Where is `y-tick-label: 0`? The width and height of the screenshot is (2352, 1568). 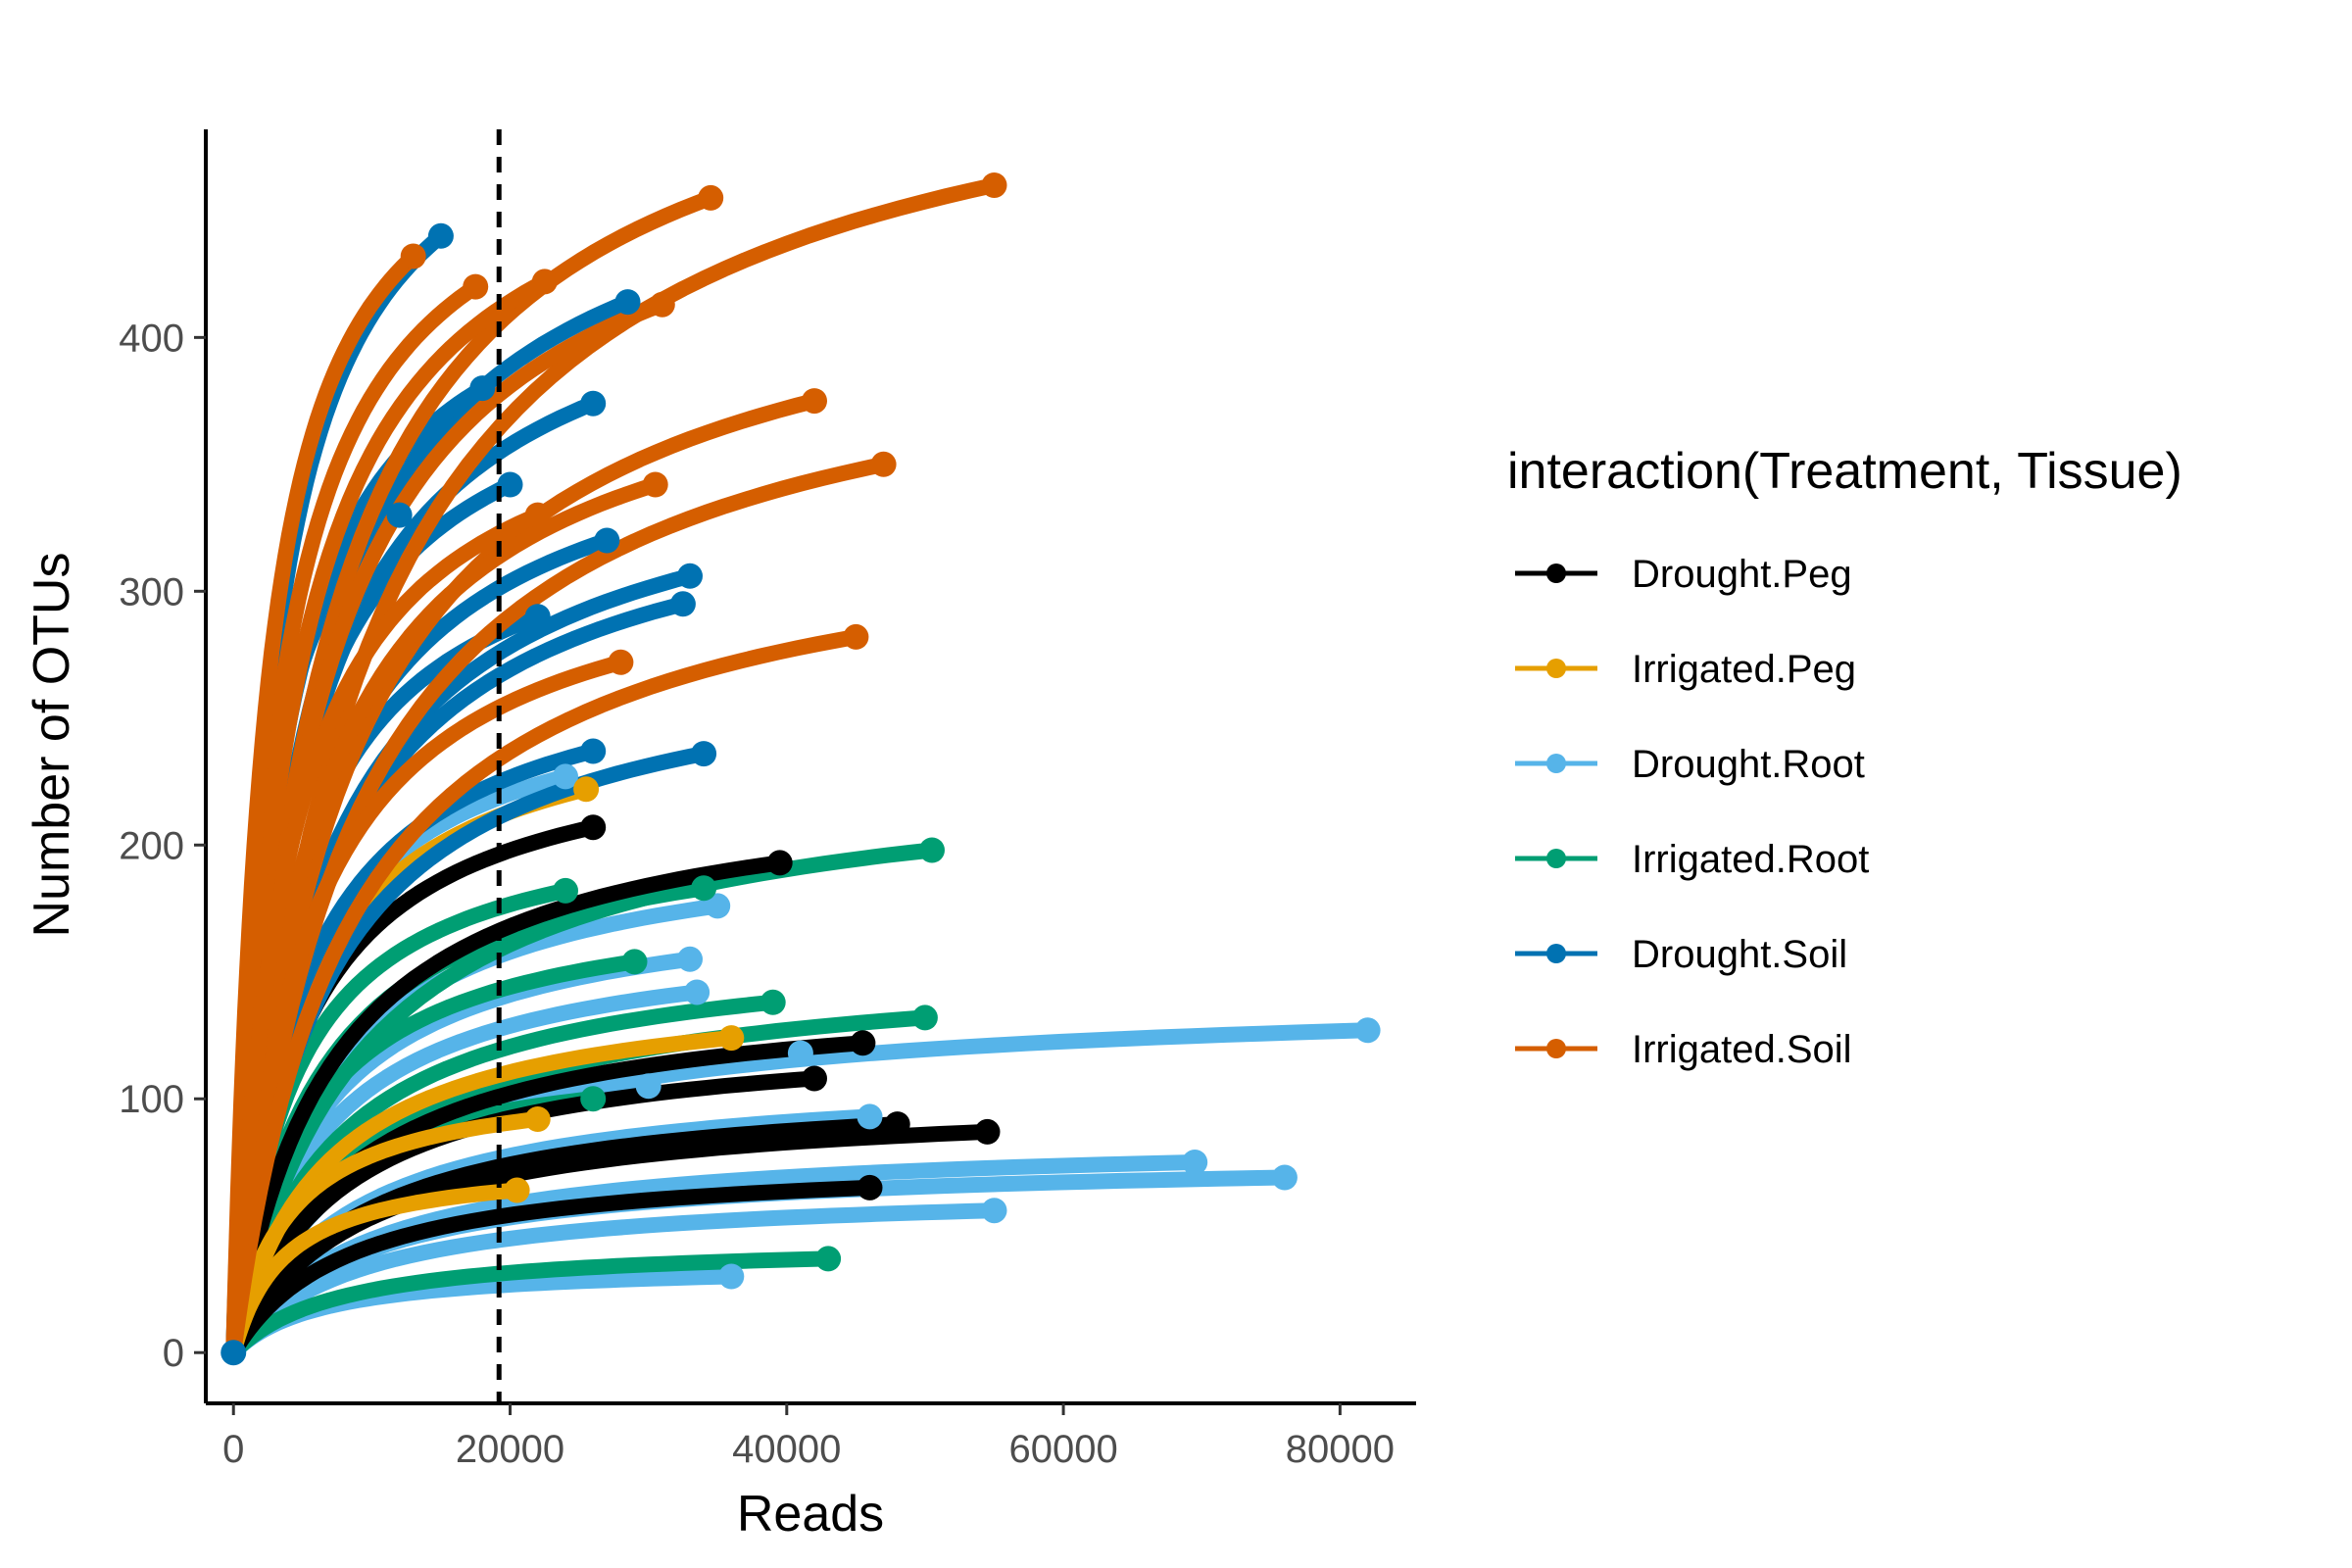
y-tick-label: 0 is located at coordinates (173, 1353).